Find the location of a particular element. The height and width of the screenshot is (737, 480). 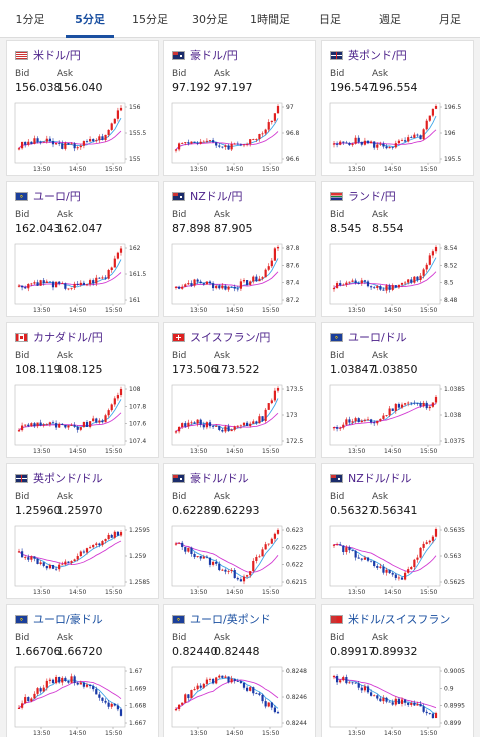

y-tick-label: 0.5635 is located at coordinates (454, 530).